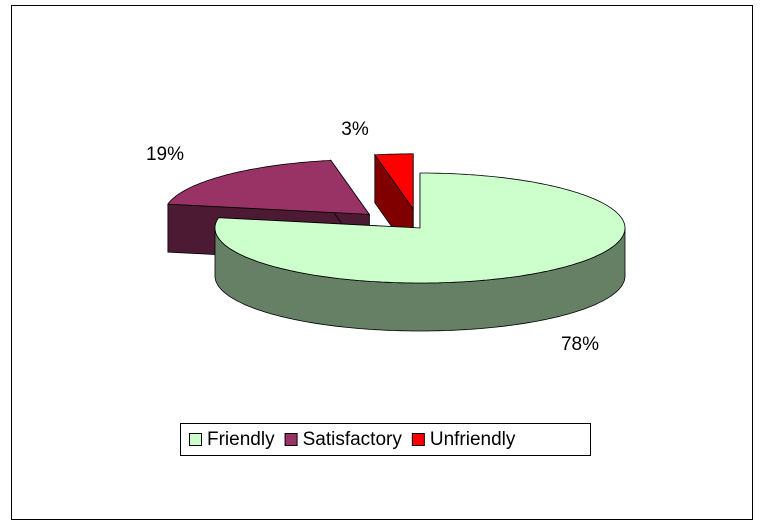 The image size is (771, 531). Describe the element at coordinates (241, 439) in the screenshot. I see `legend-label: Friendly` at that location.